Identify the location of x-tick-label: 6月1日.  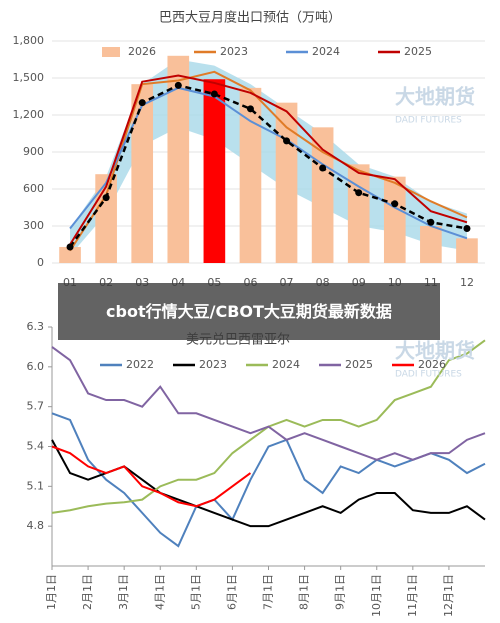
(231, 592).